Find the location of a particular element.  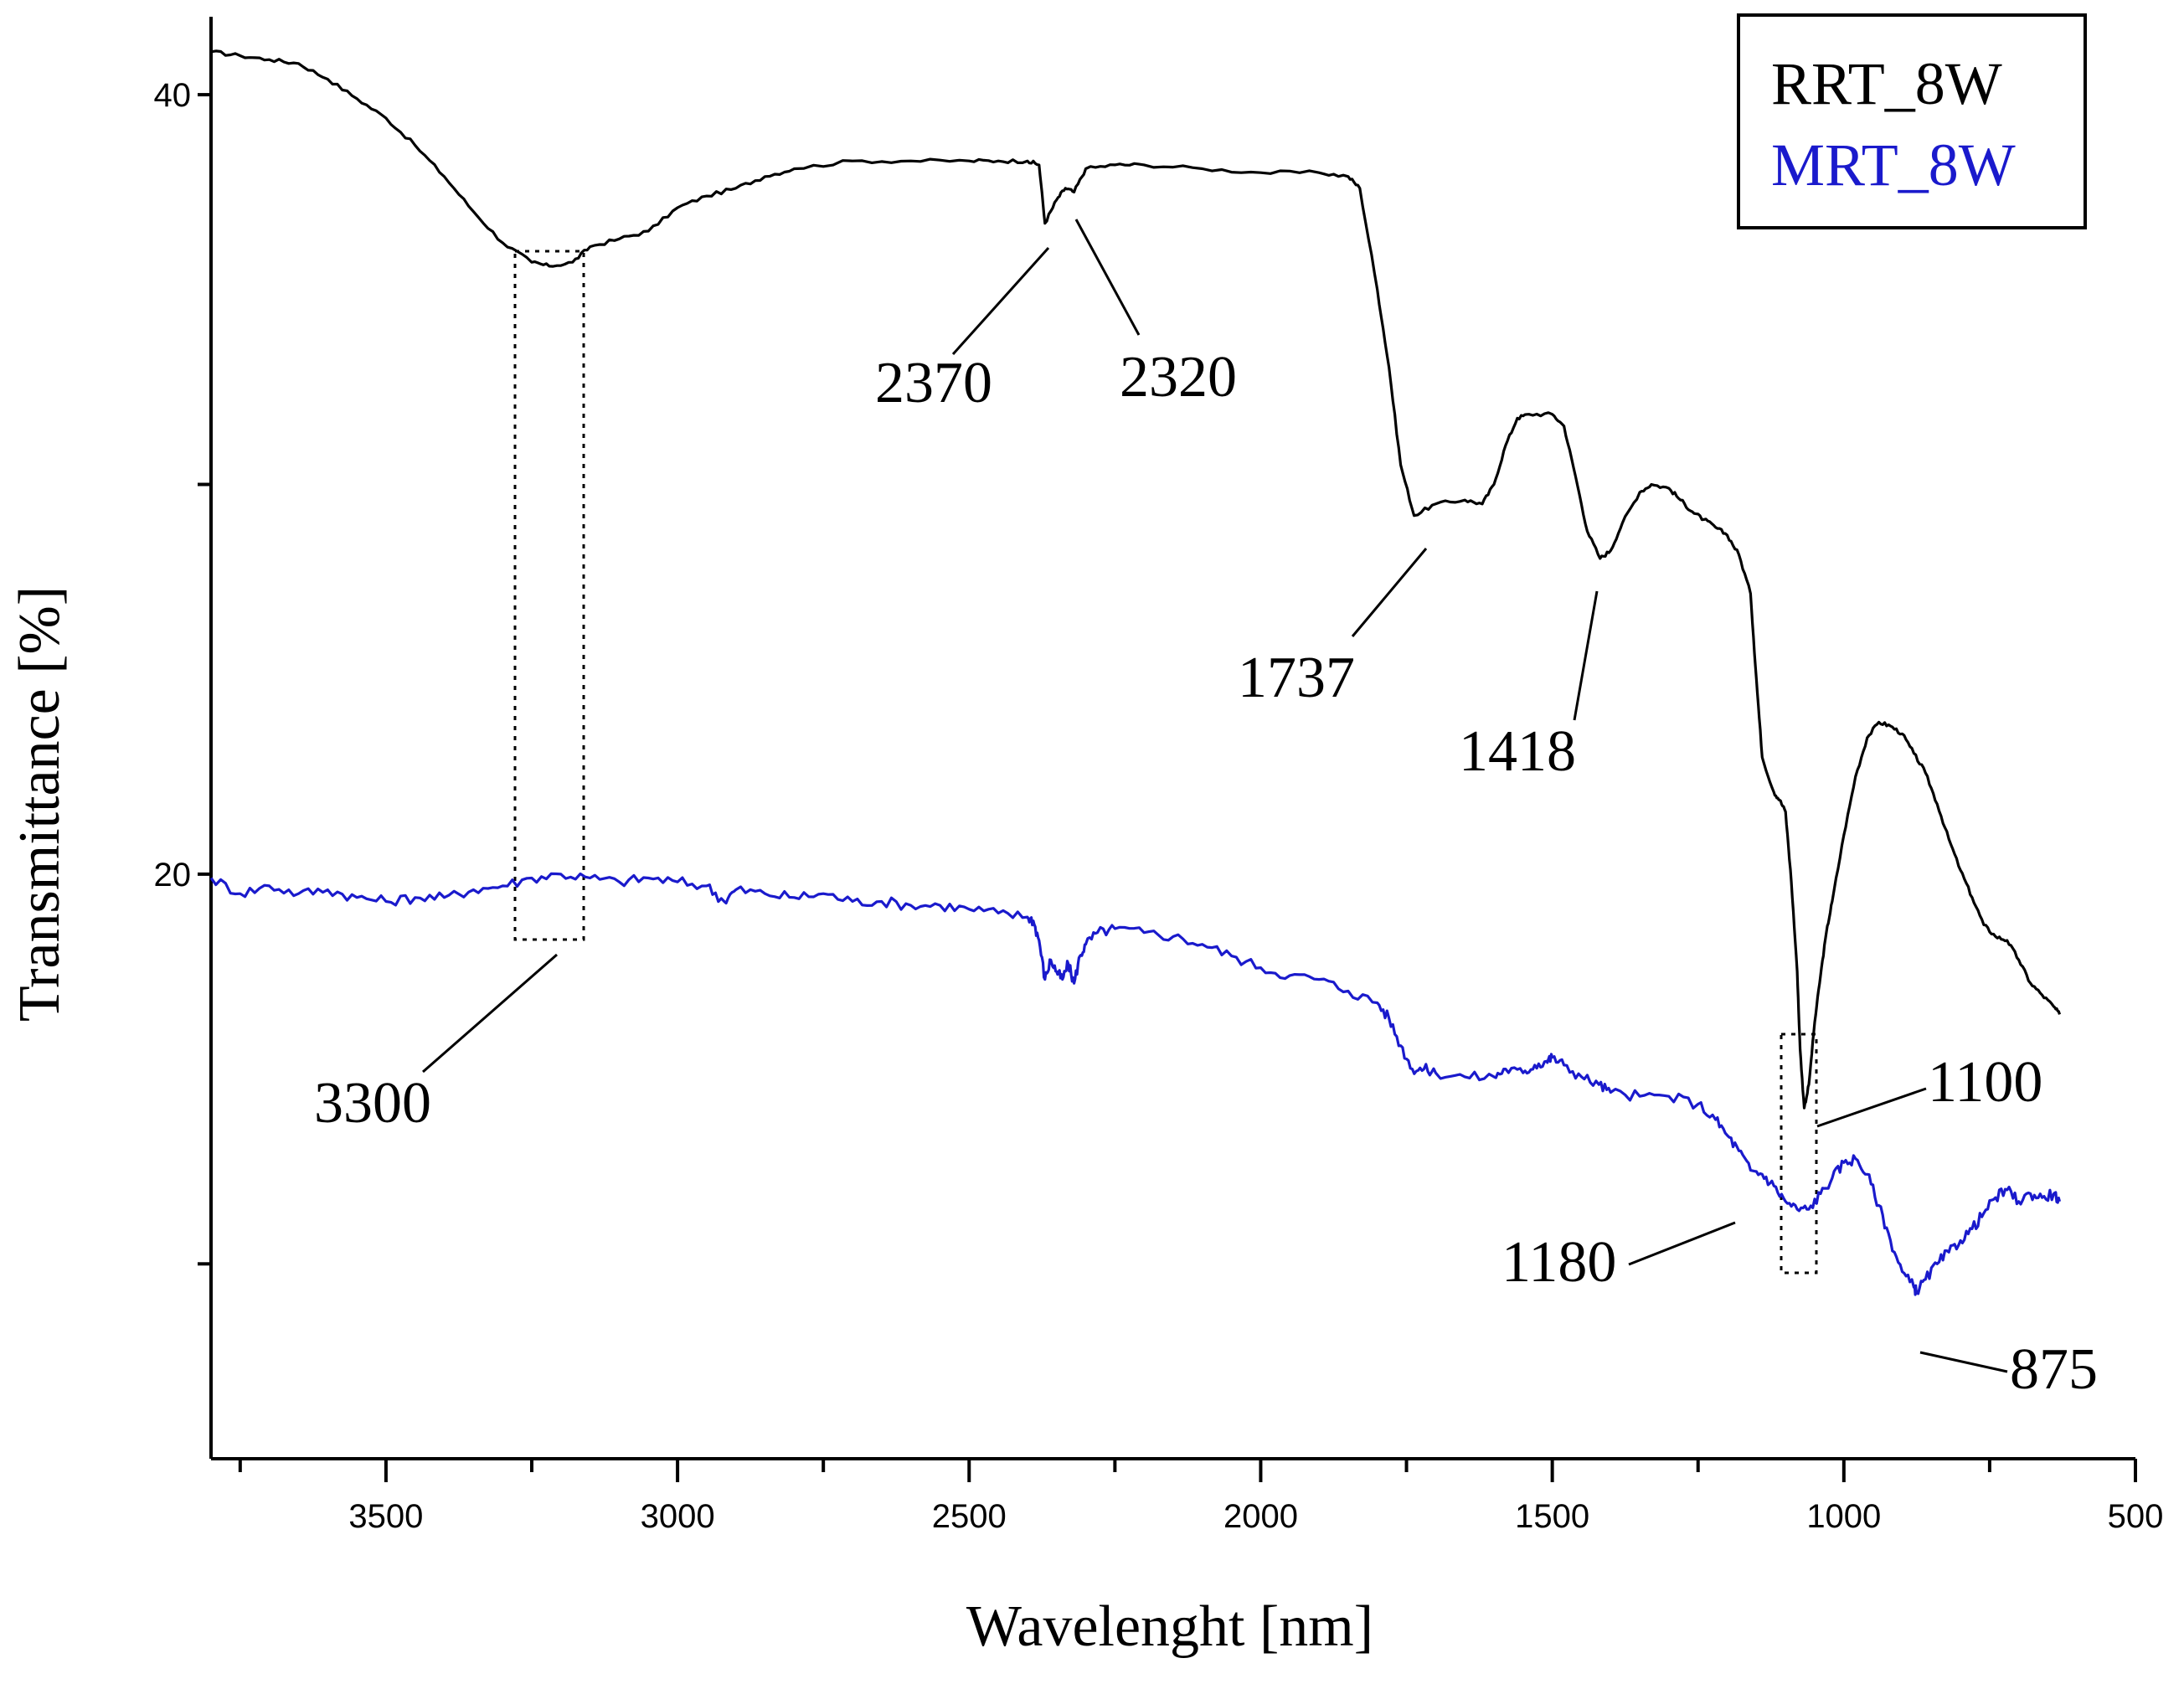

x-tick-label-500: 500 is located at coordinates (2136, 1516).